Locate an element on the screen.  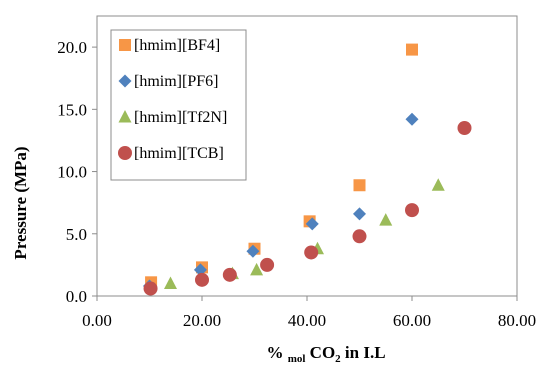
legend-label: [hmim][BF4] is located at coordinates (177, 45).